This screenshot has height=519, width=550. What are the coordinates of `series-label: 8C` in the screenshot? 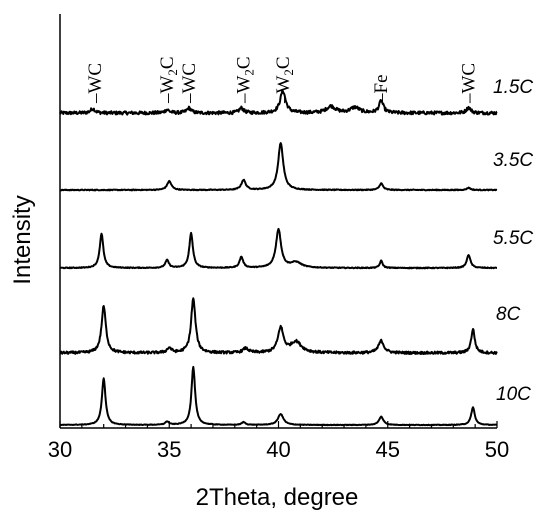 It's located at (508, 314).